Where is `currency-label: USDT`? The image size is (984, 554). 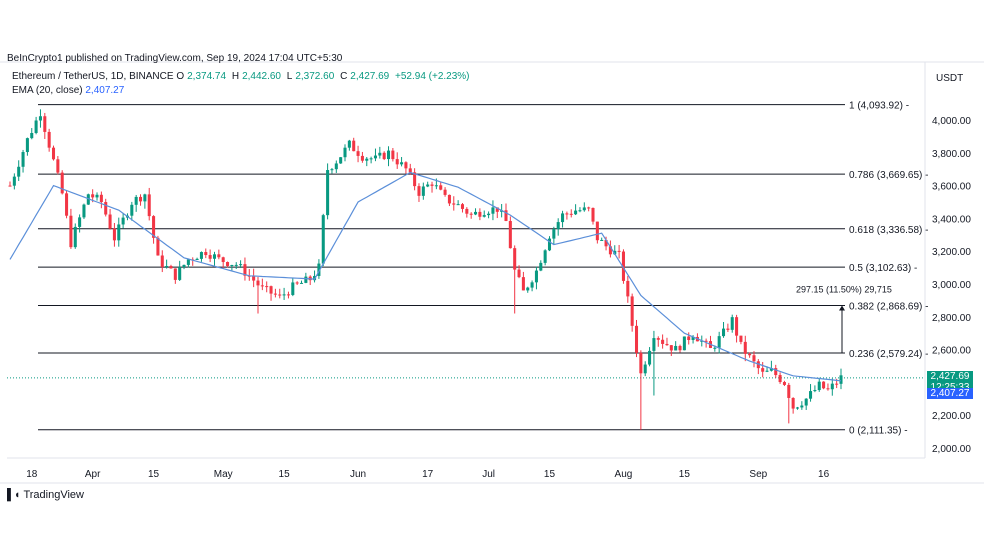 currency-label: USDT is located at coordinates (950, 78).